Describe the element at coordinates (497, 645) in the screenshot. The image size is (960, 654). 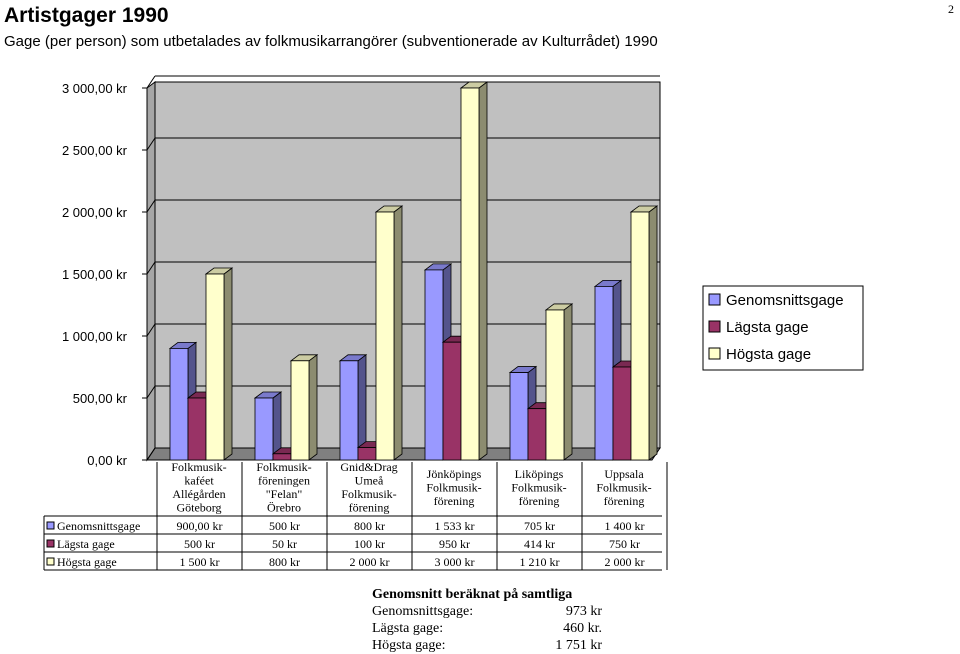
I see `summary-row-highest: Högsta gage: 1 751 kr` at that location.